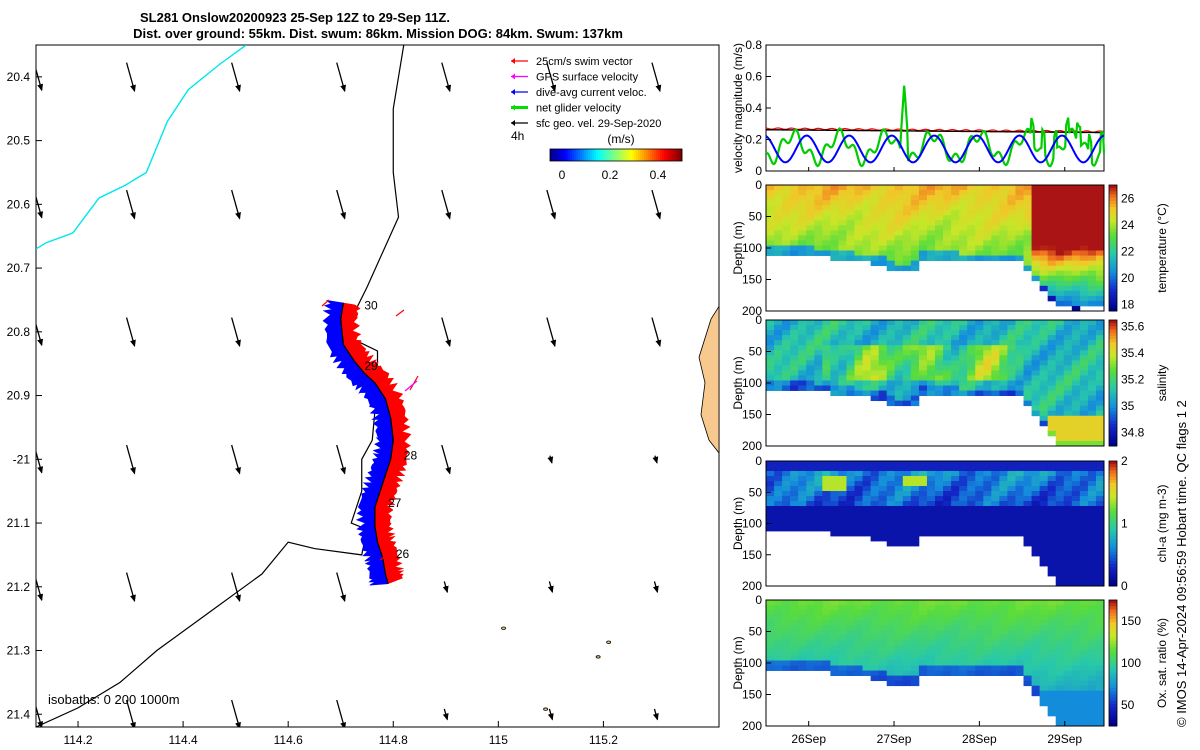 This screenshot has height=750, width=1200. What do you see at coordinates (1133, 327) in the screenshot?
I see `colorbar-tick-label: 35.6` at bounding box center [1133, 327].